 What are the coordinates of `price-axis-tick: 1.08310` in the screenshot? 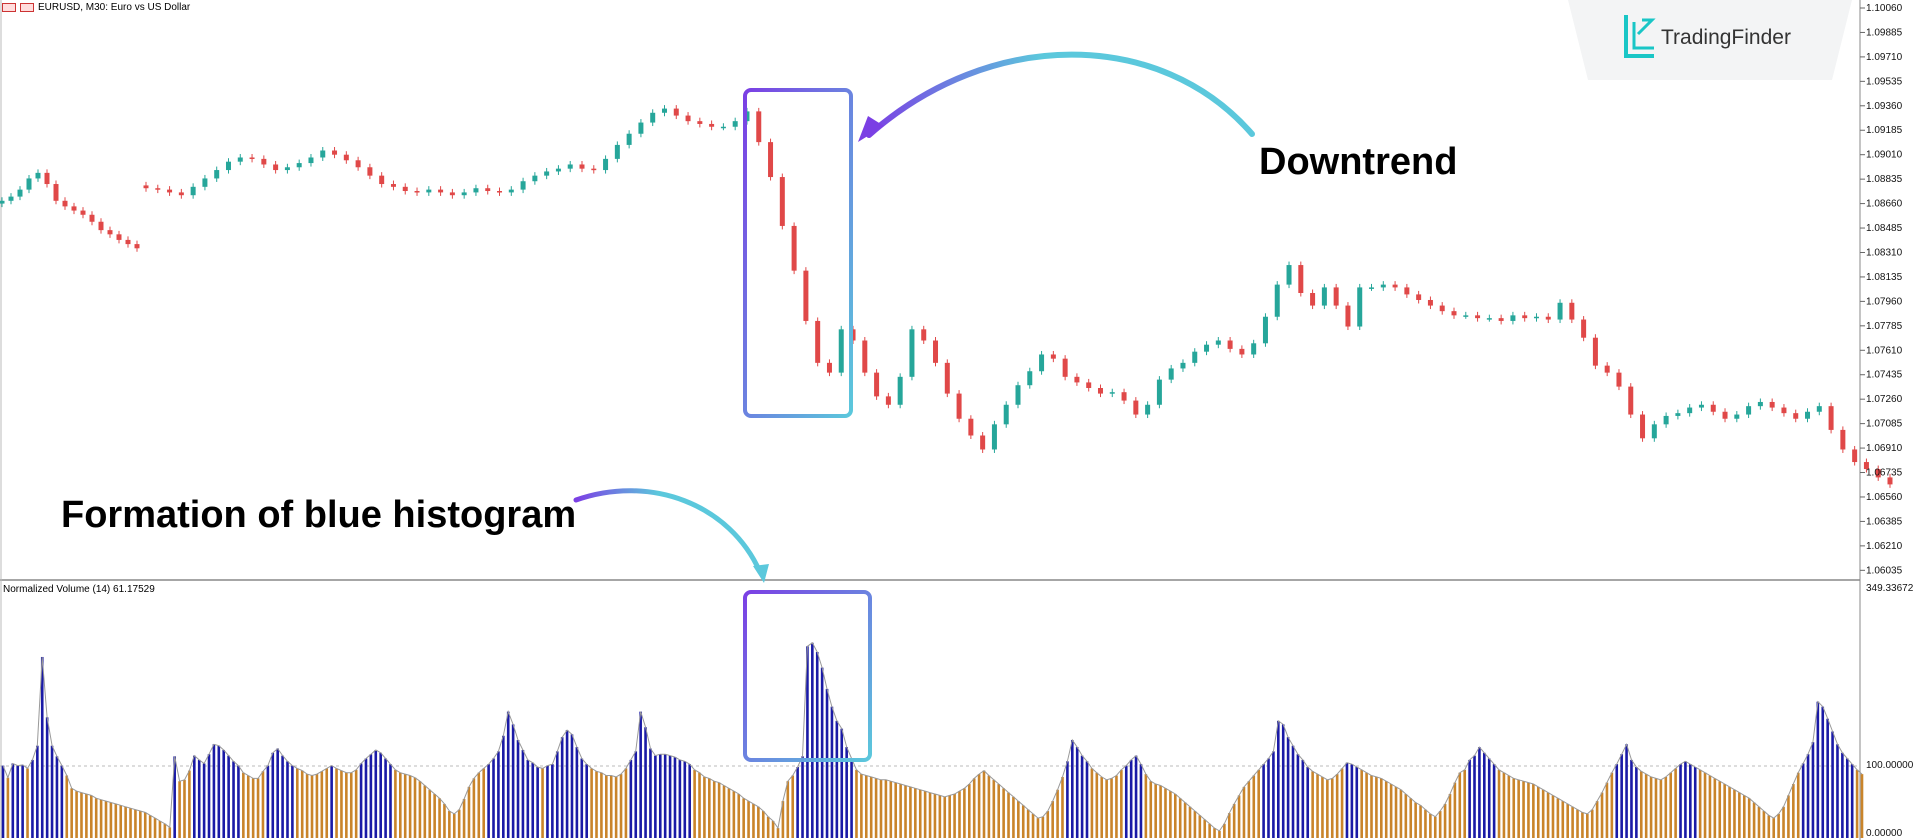 It's located at (1884, 252).